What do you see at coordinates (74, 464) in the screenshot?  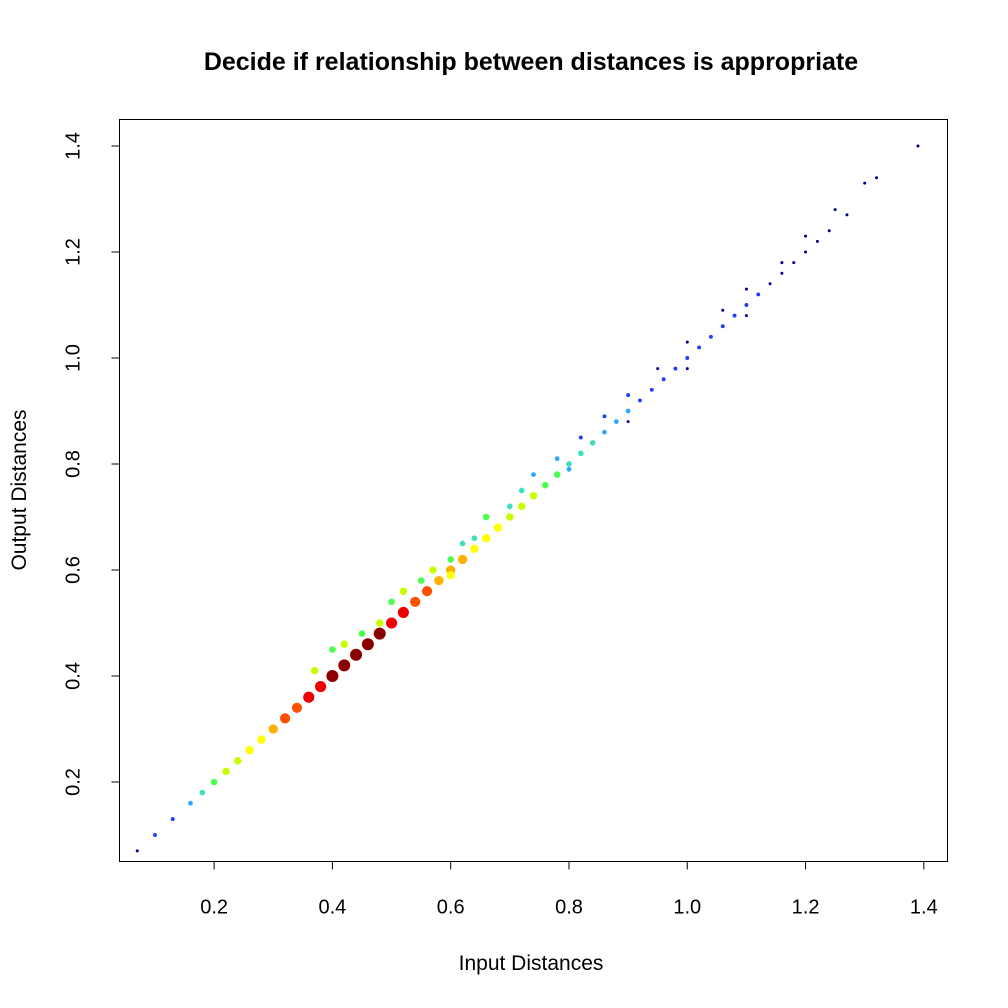 I see `y-tick-label: 0.8` at bounding box center [74, 464].